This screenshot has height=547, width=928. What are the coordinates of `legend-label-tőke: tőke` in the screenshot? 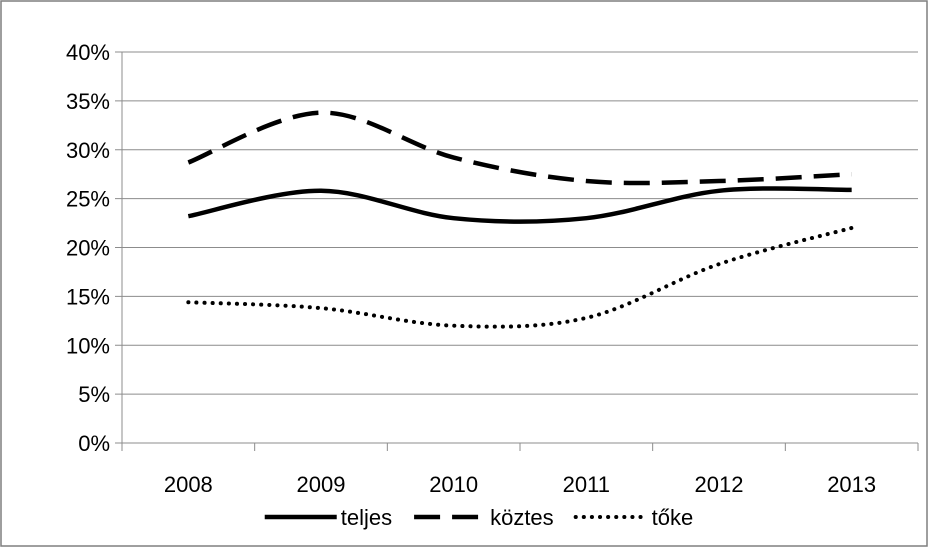 It's located at (673, 517).